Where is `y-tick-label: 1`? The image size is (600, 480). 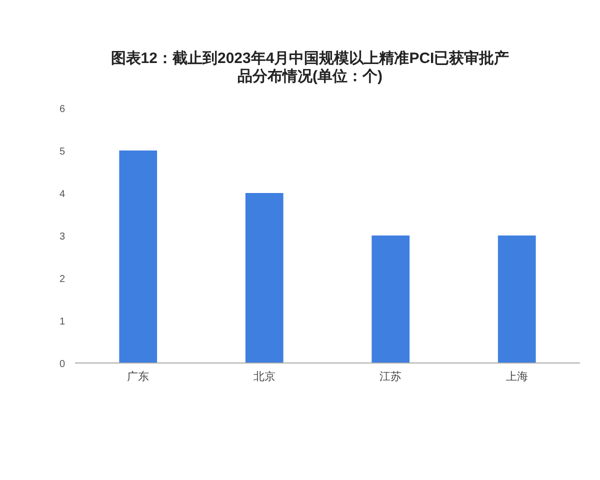
y-tick-label: 1 is located at coordinates (62, 322).